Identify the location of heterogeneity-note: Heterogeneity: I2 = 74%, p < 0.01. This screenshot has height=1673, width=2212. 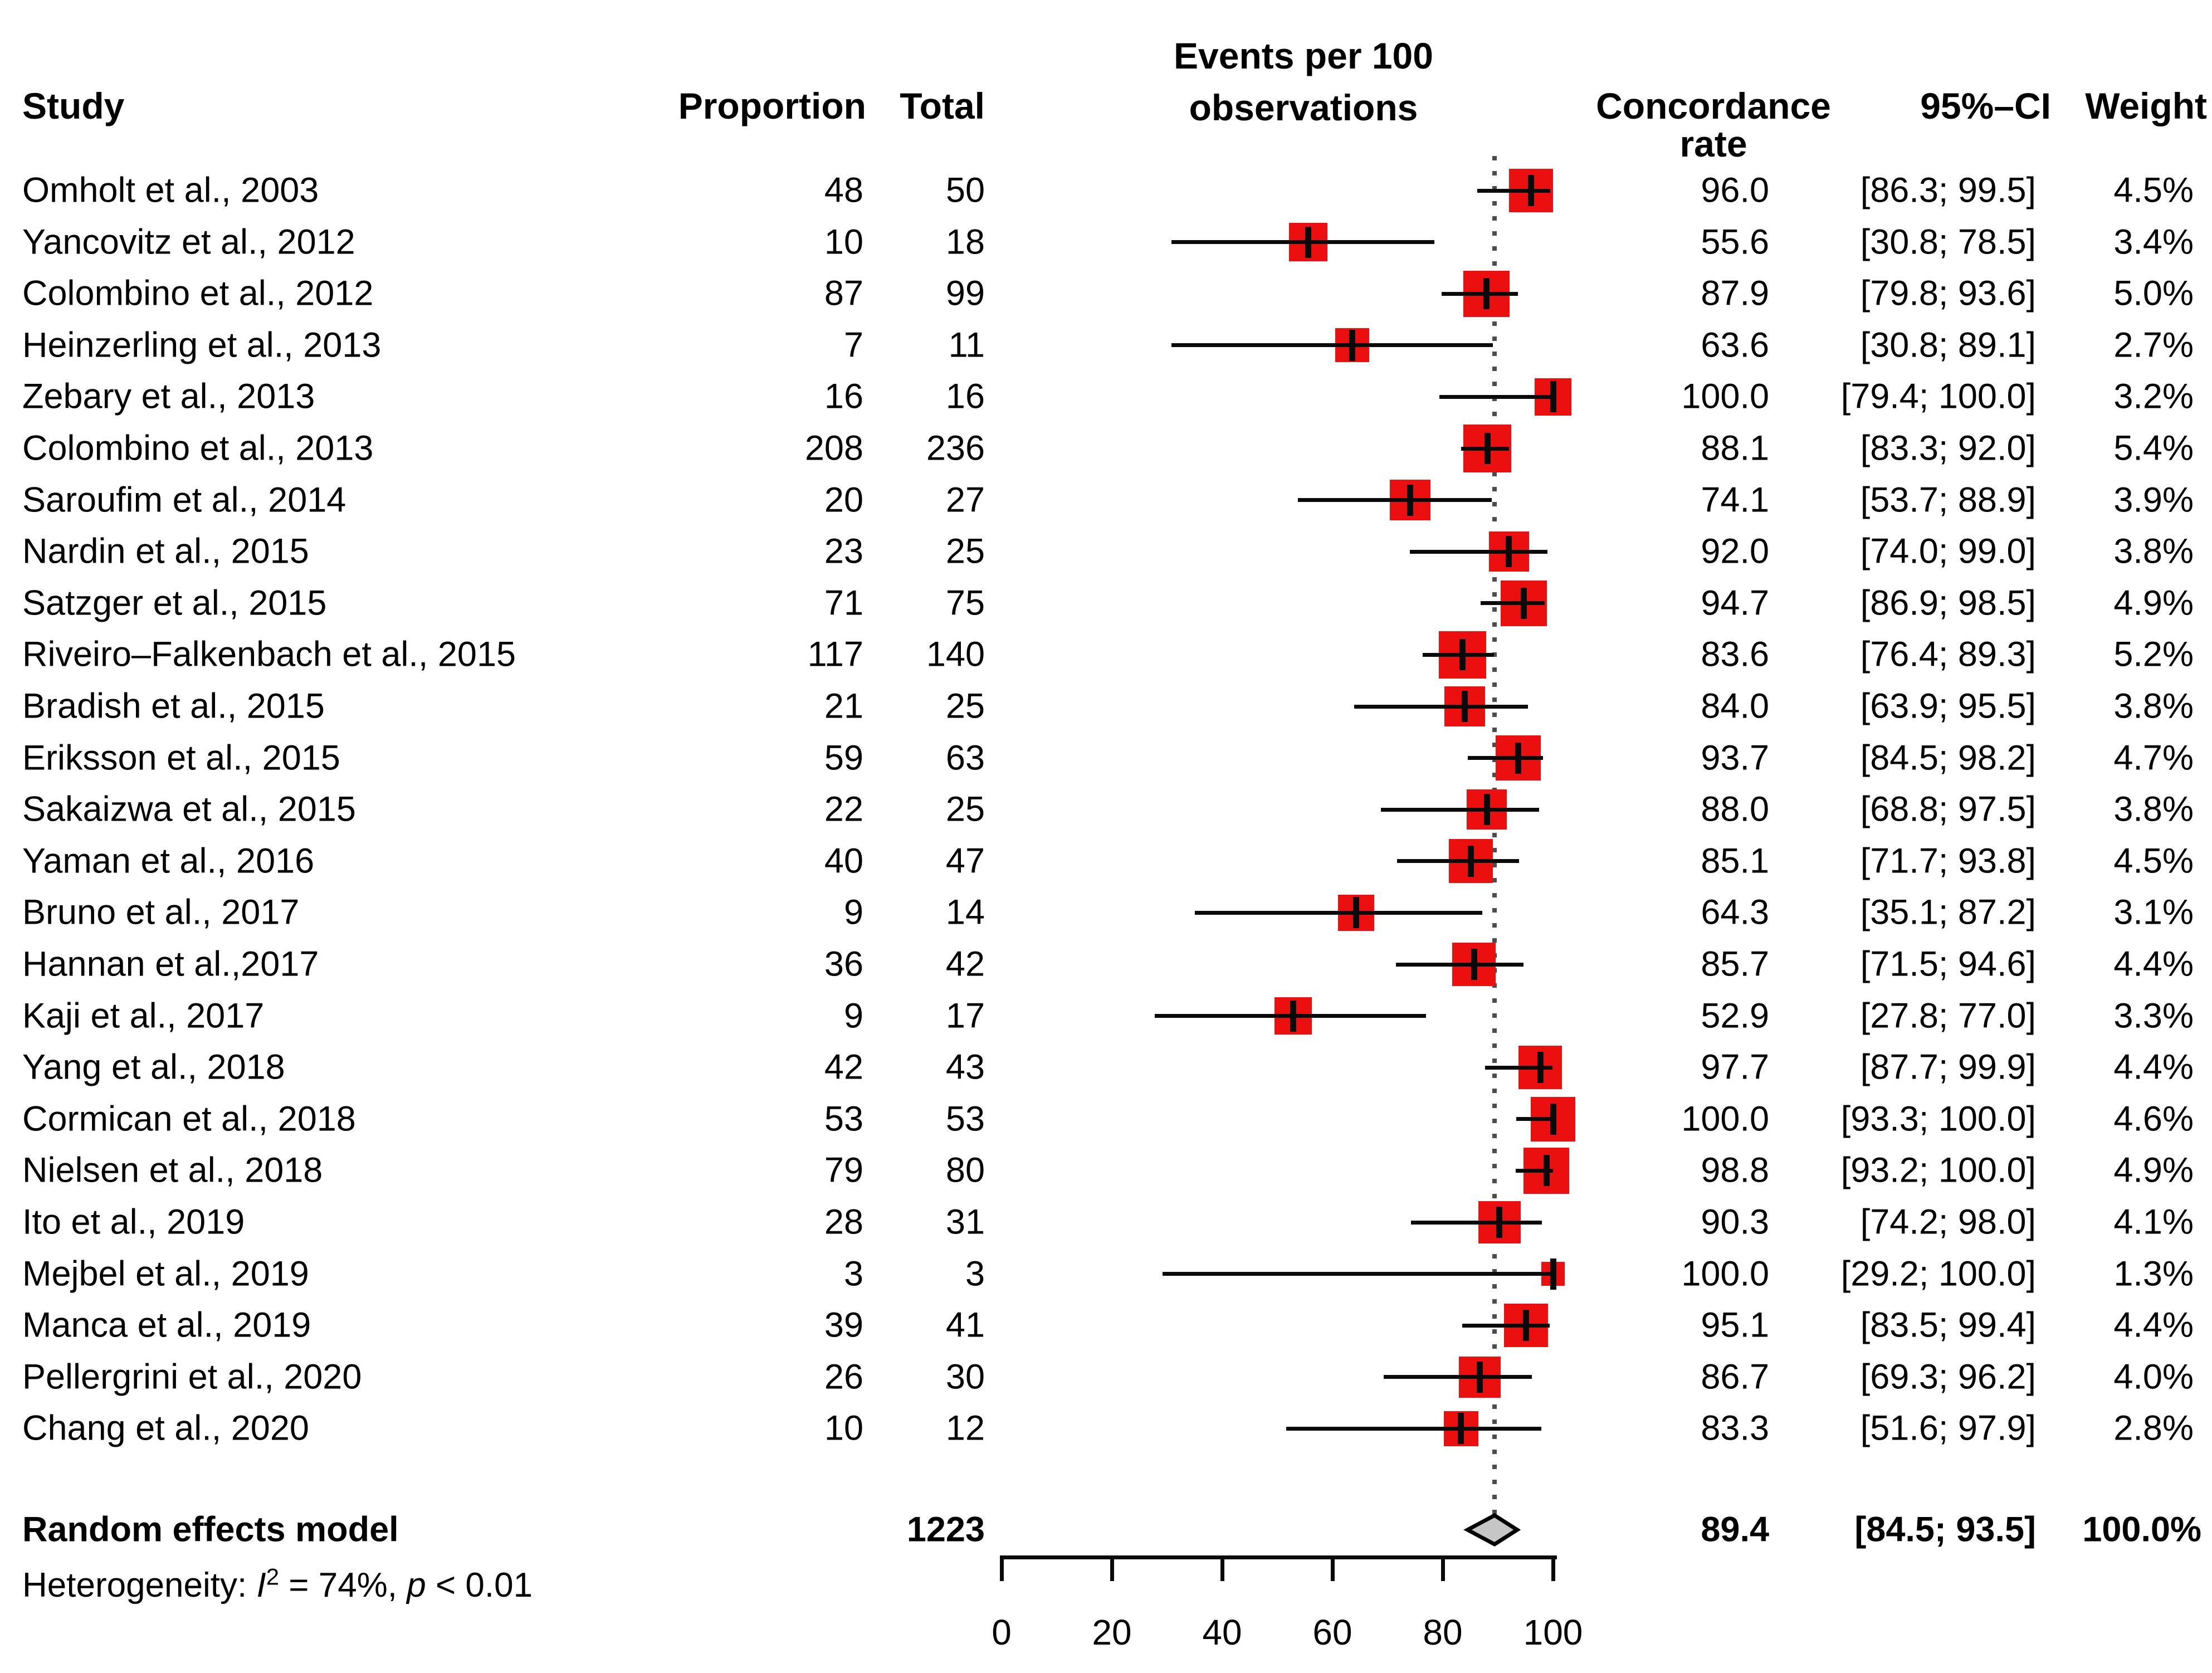
(277, 1584).